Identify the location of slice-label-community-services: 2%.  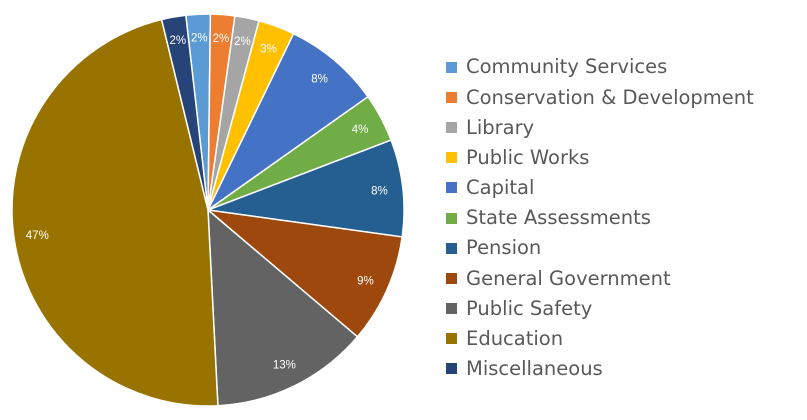
(199, 39).